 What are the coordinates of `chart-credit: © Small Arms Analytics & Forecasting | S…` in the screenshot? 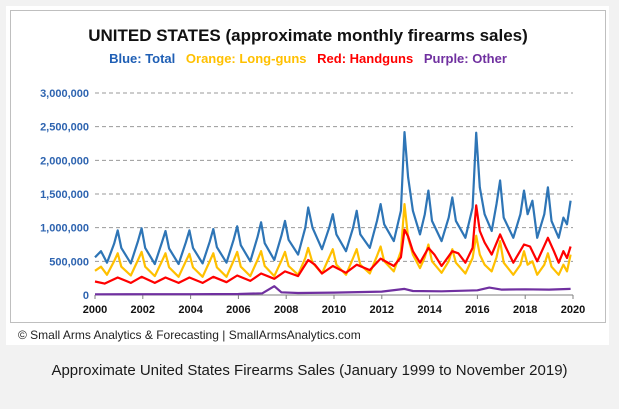 It's located at (189, 335).